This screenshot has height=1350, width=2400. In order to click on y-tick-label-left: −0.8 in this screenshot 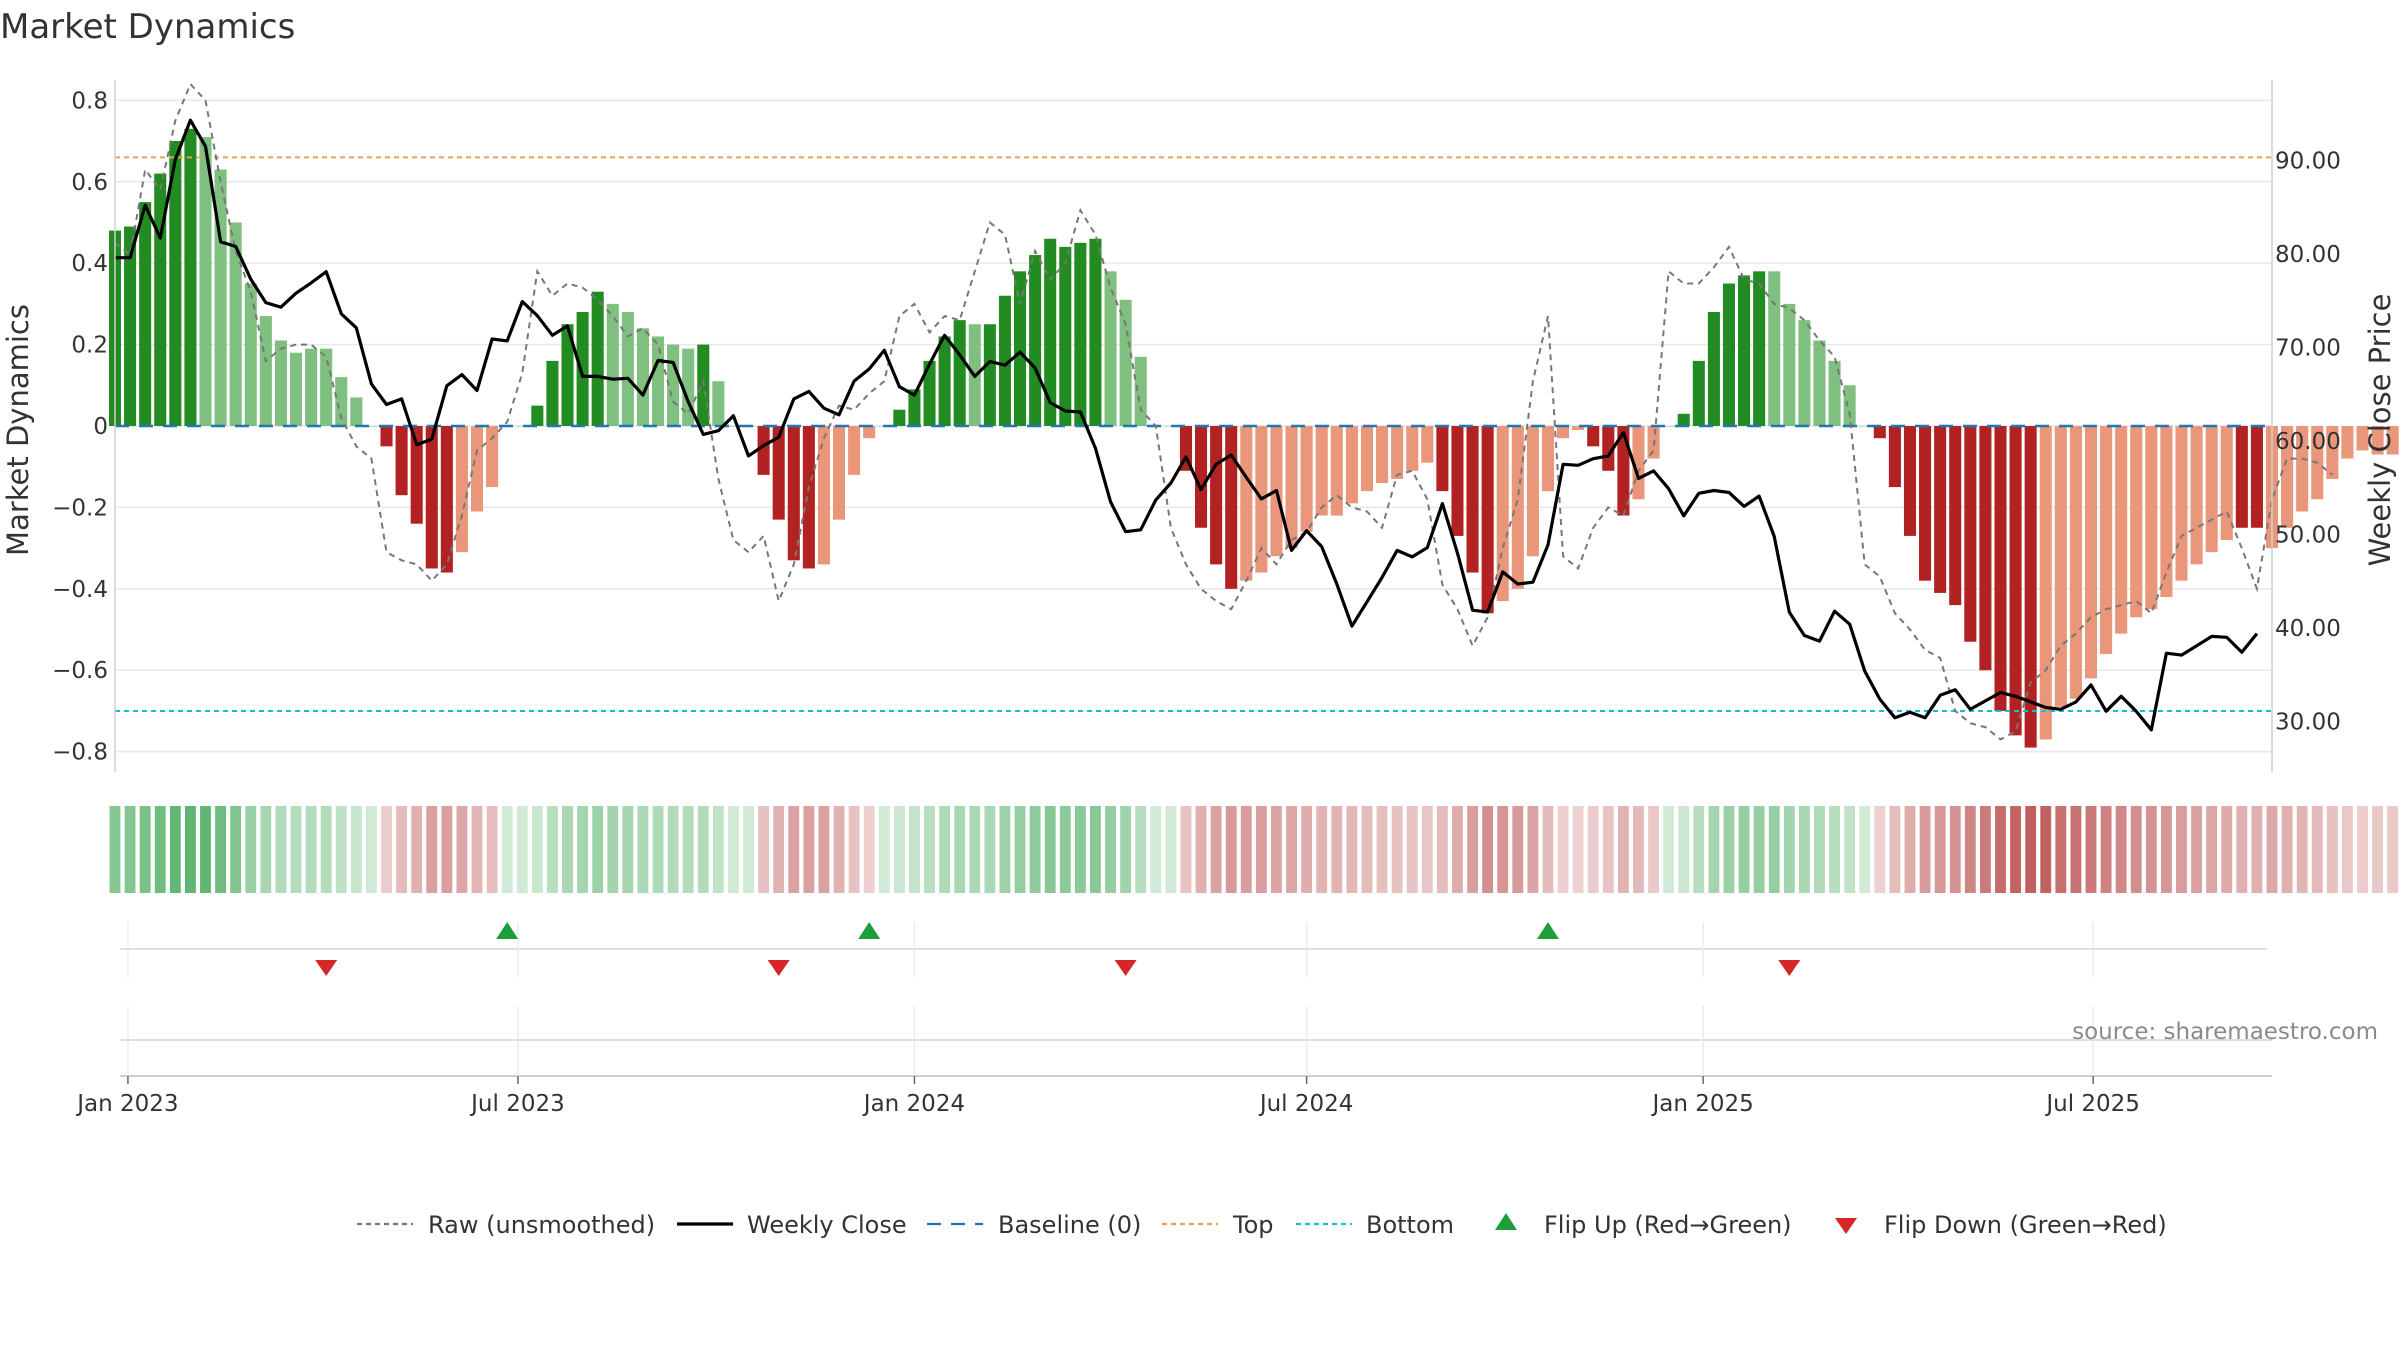, I will do `click(80, 753)`.